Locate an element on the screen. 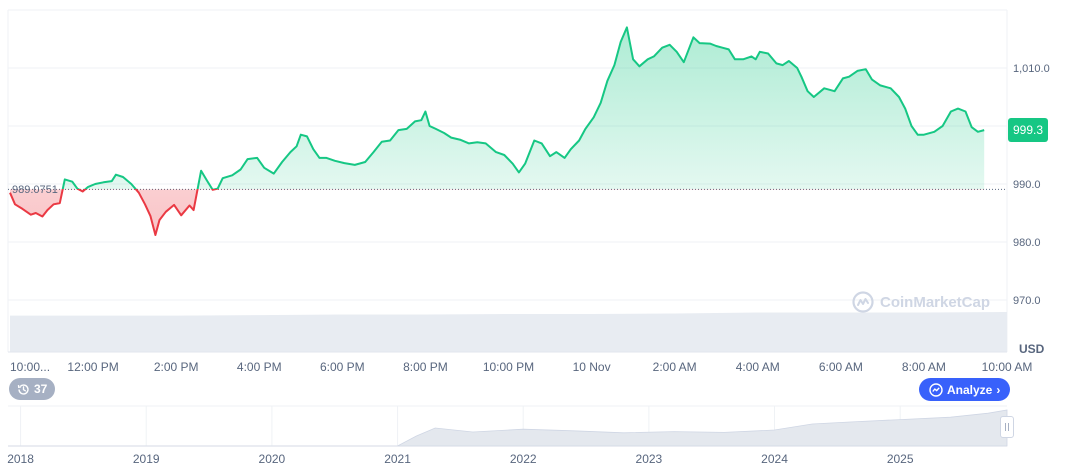 The image size is (1072, 470). history-button: 37 is located at coordinates (32, 389).